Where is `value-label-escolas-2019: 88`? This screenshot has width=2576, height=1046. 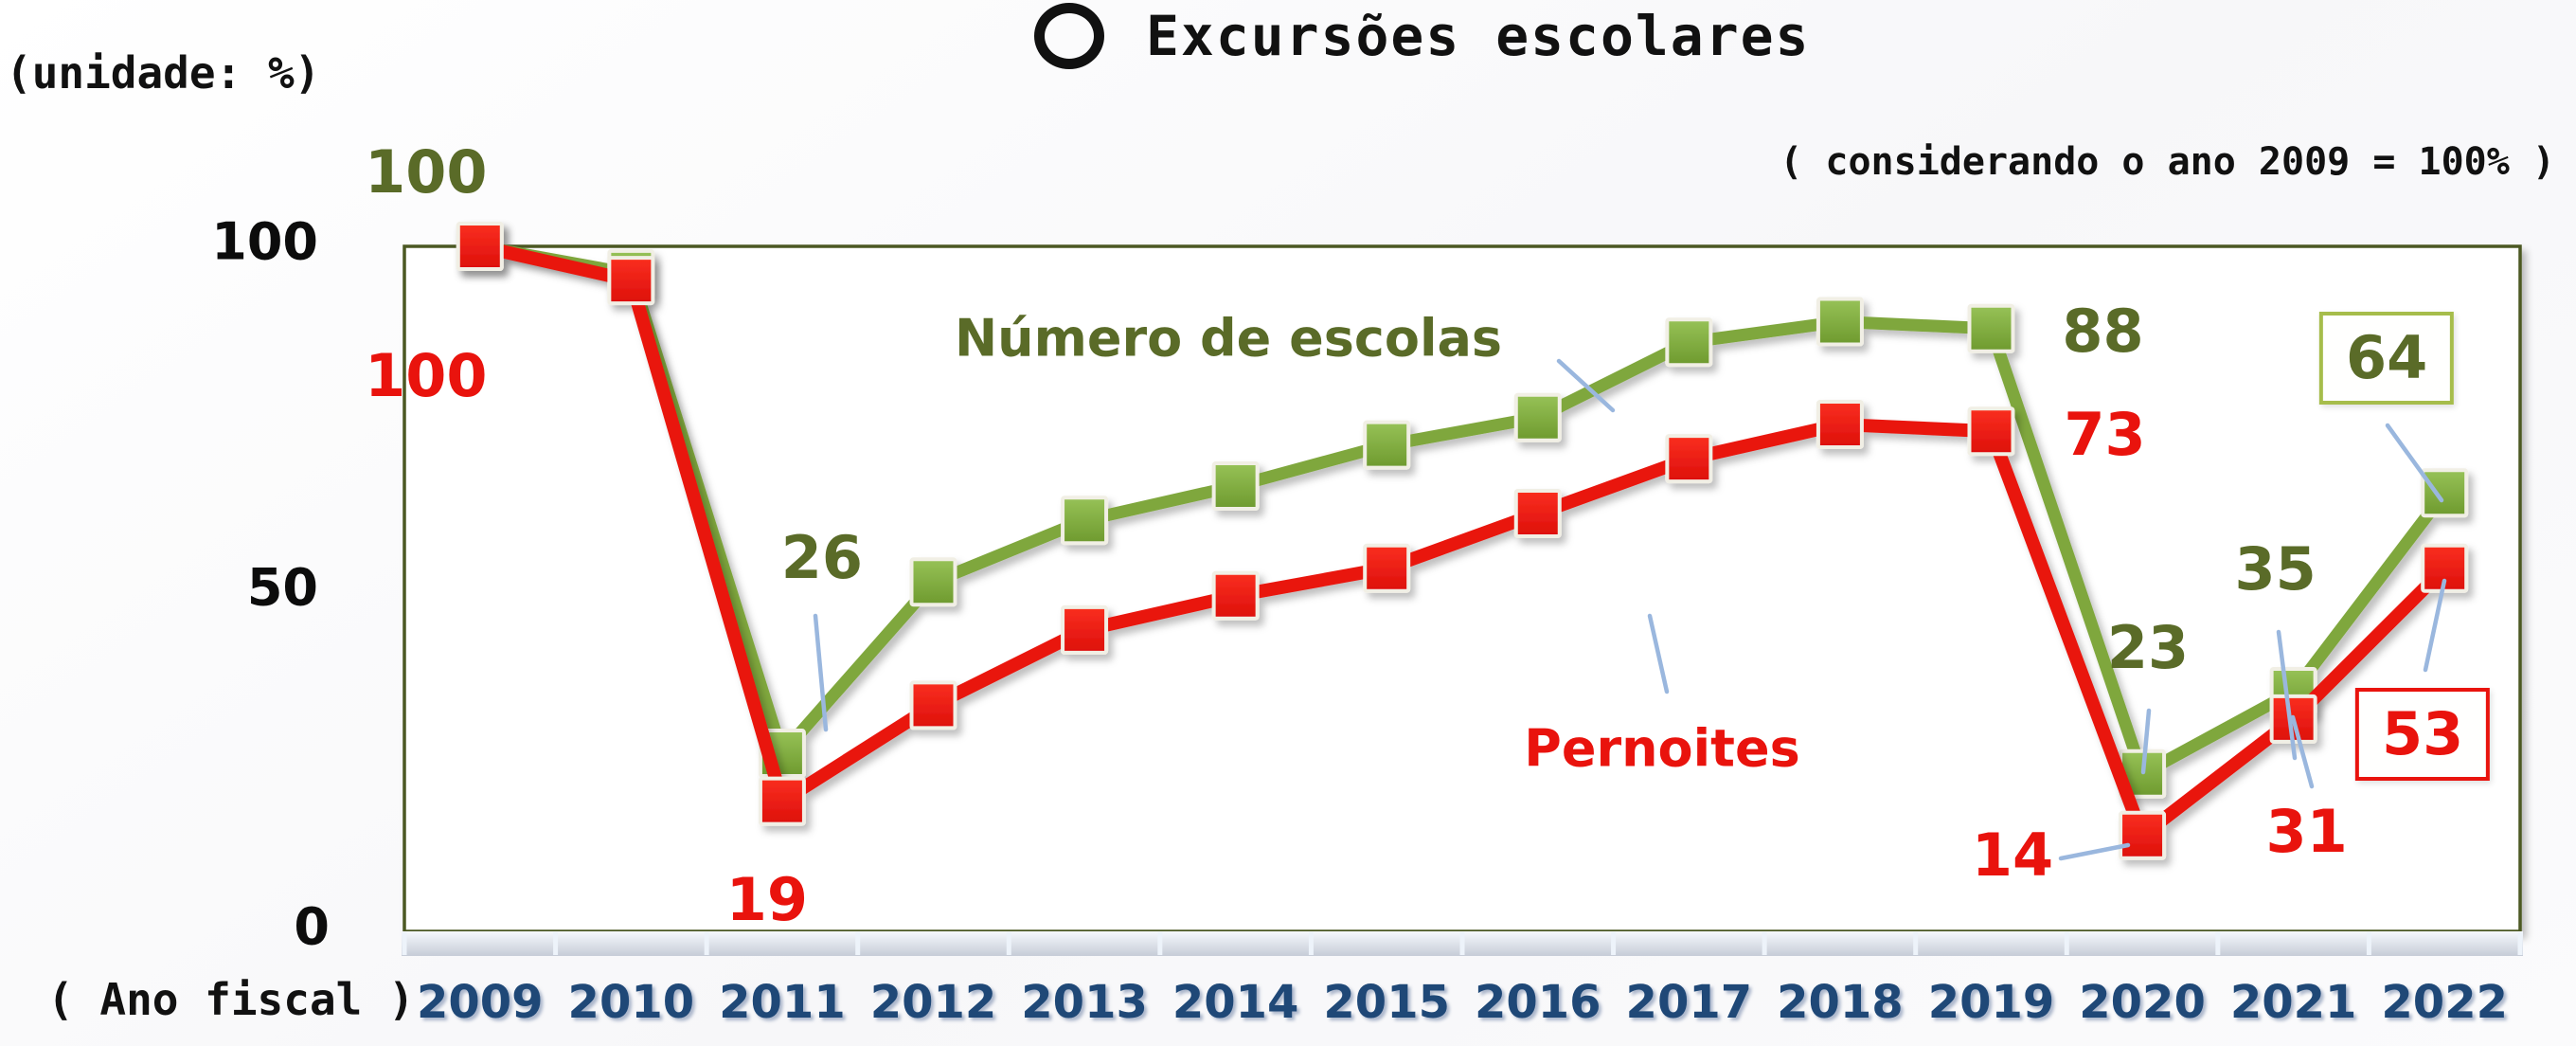
value-label-escolas-2019: 88 is located at coordinates (2103, 331).